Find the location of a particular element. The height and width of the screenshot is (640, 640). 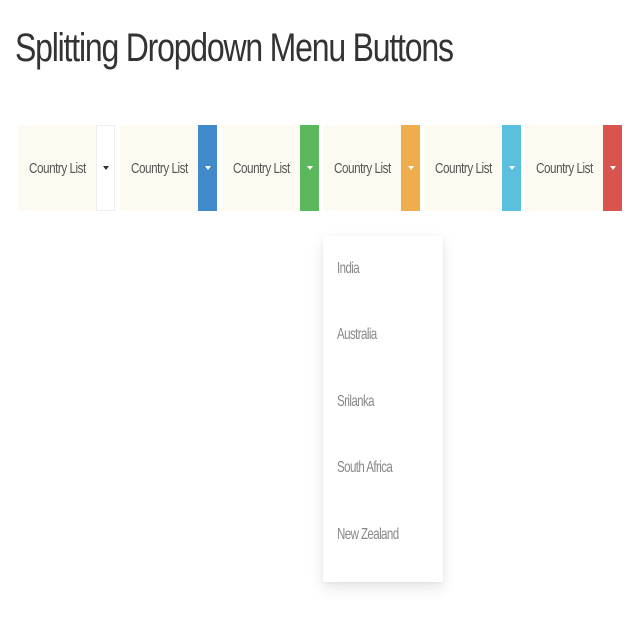

split-button-primary: Country List is located at coordinates (168, 168).